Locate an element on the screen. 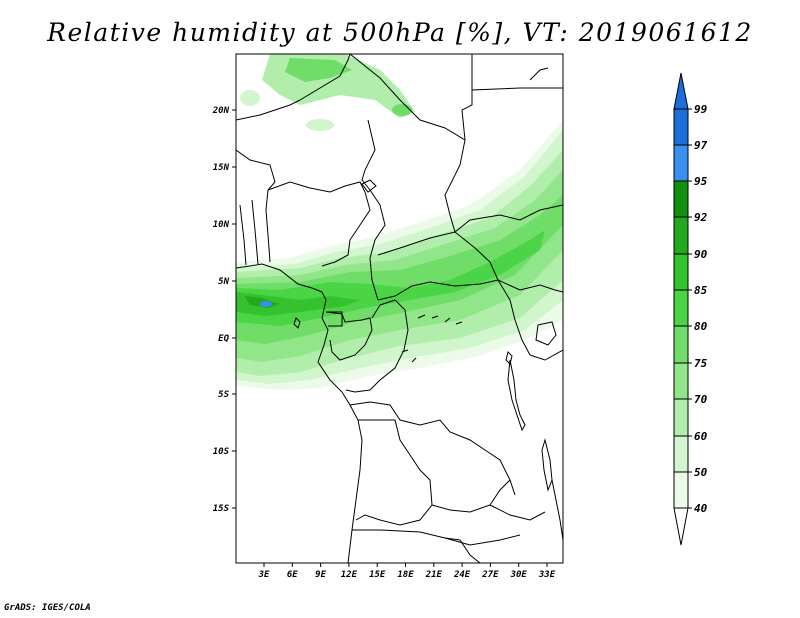 The height and width of the screenshot is (618, 800). border-chad-east is located at coordinates (455, 186).